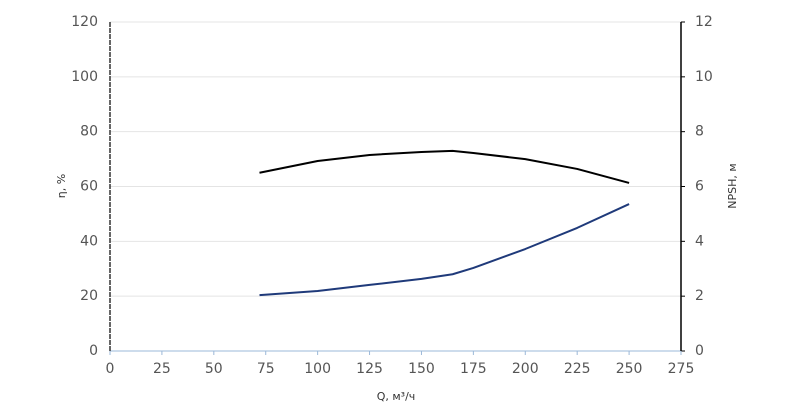  What do you see at coordinates (89, 296) in the screenshot?
I see `y-tick-label: 20` at bounding box center [89, 296].